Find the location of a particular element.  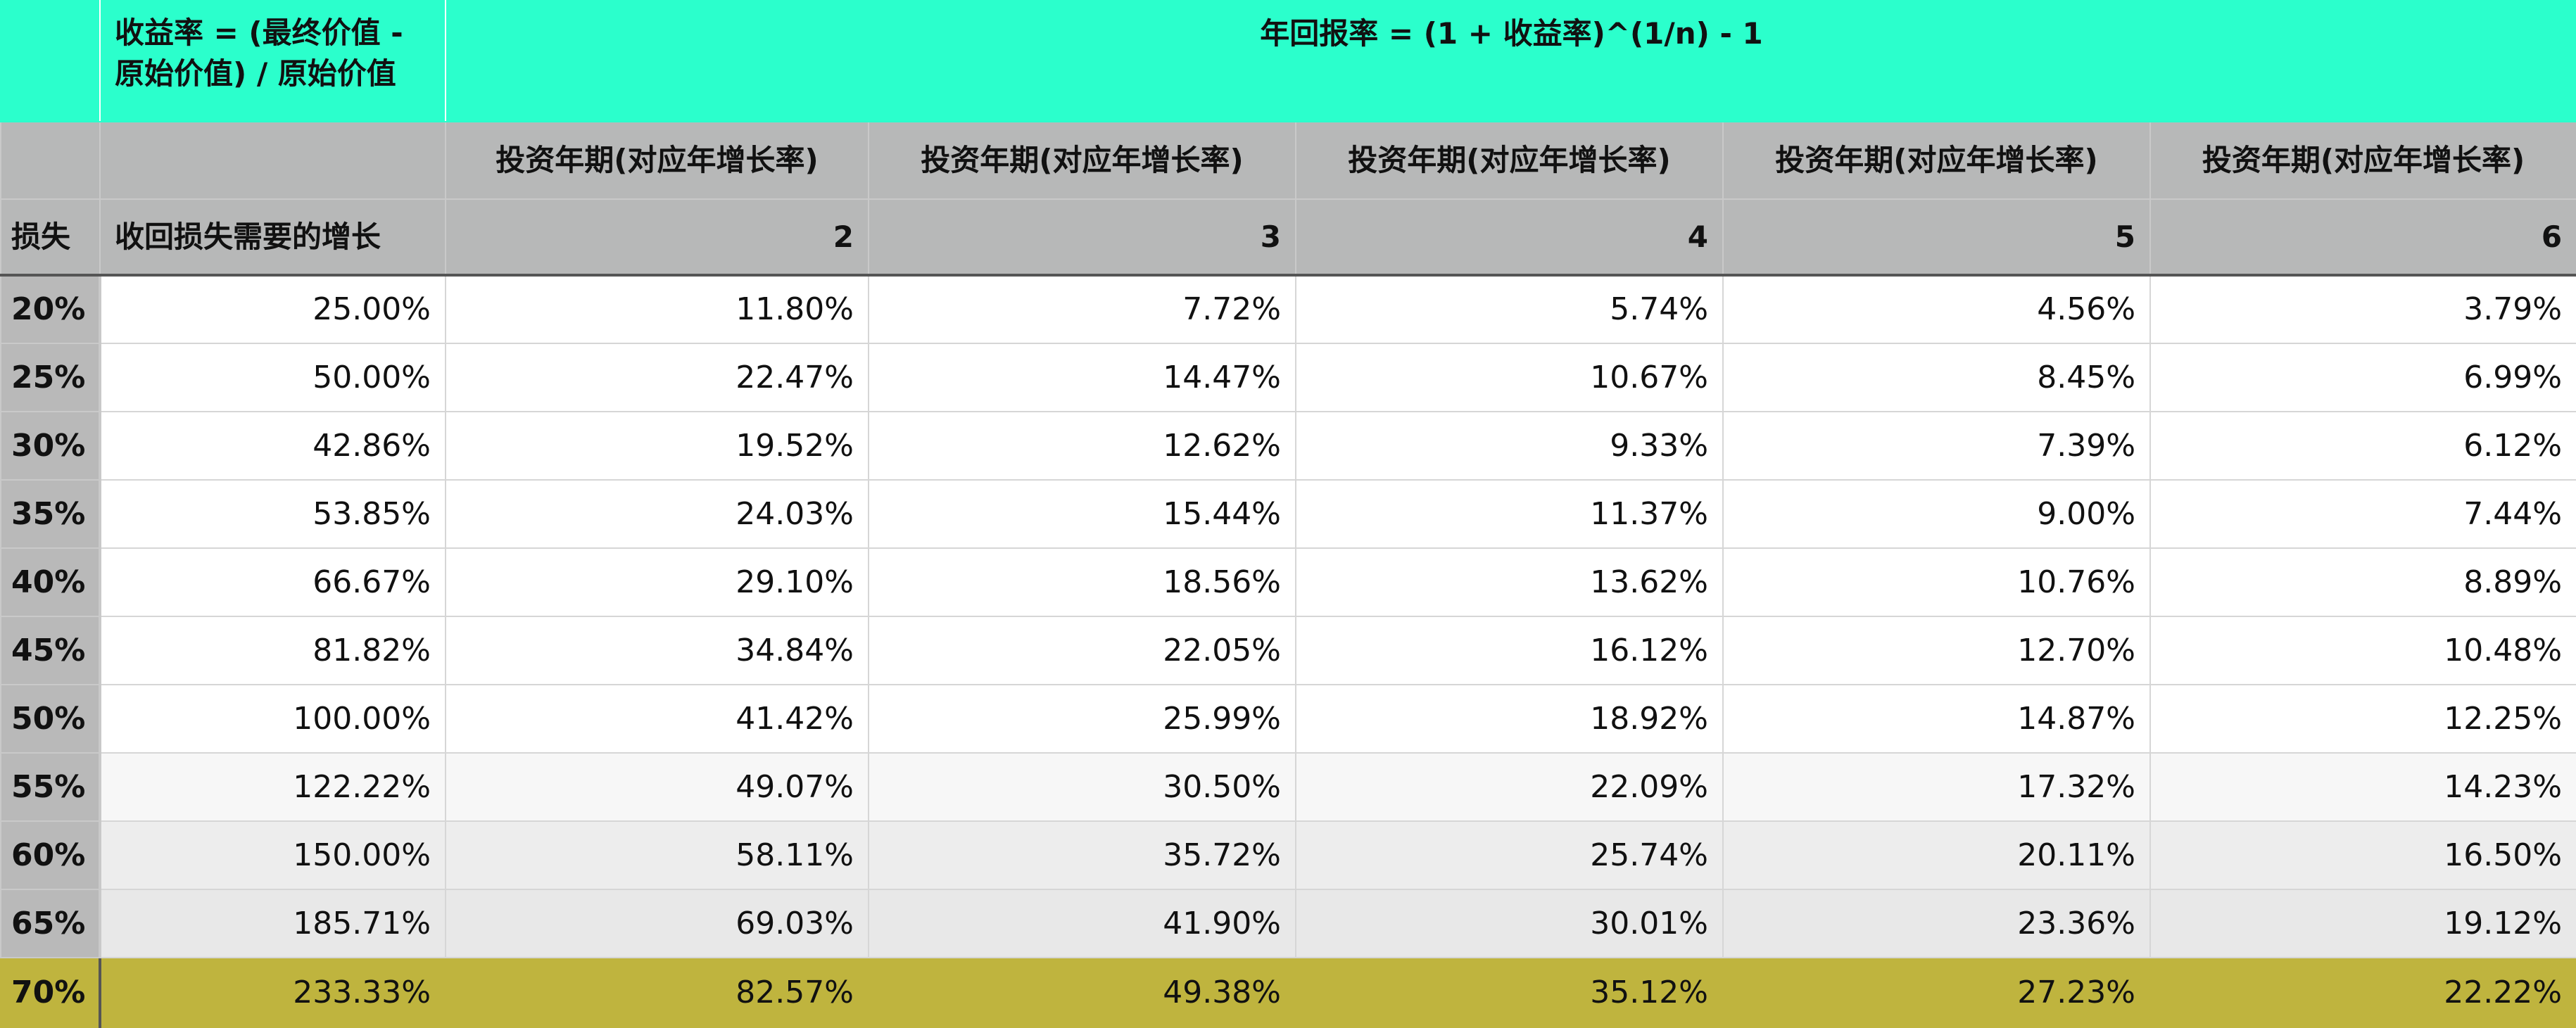

annual-return-cell: 27.23% is located at coordinates (1936, 992).